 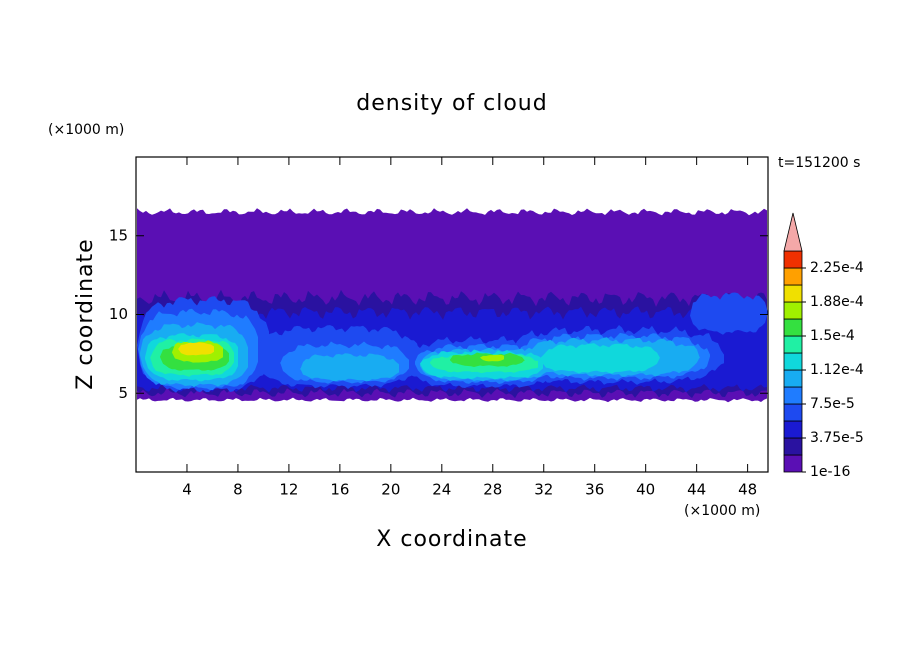 What do you see at coordinates (85, 313) in the screenshot?
I see `y-axis-label: Z coordinate` at bounding box center [85, 313].